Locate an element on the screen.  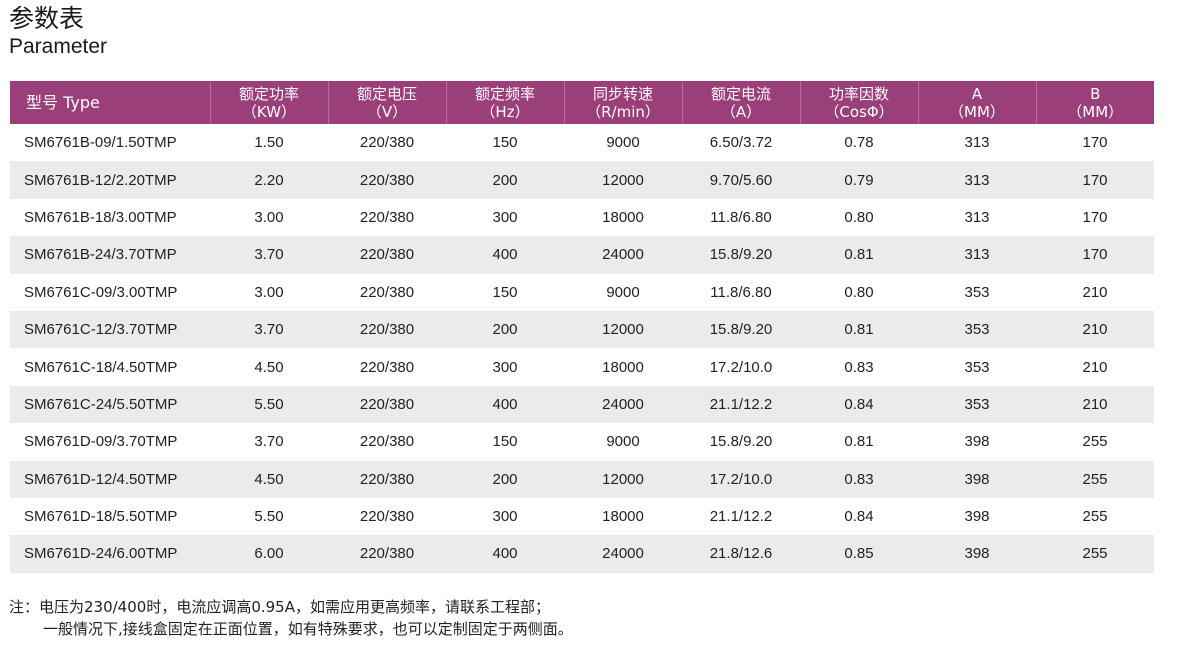
header-label: 额定功率 is located at coordinates (268, 93).